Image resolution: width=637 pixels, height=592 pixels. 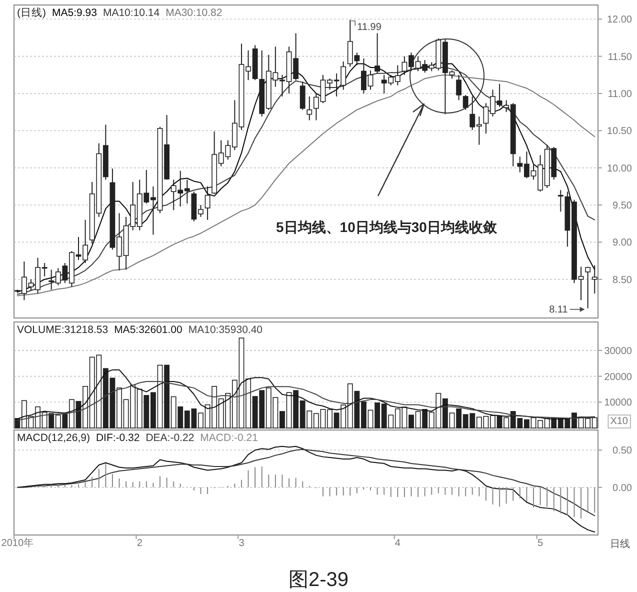 What do you see at coordinates (31, 12) in the screenshot?
I see `chart-title: (日线)` at bounding box center [31, 12].